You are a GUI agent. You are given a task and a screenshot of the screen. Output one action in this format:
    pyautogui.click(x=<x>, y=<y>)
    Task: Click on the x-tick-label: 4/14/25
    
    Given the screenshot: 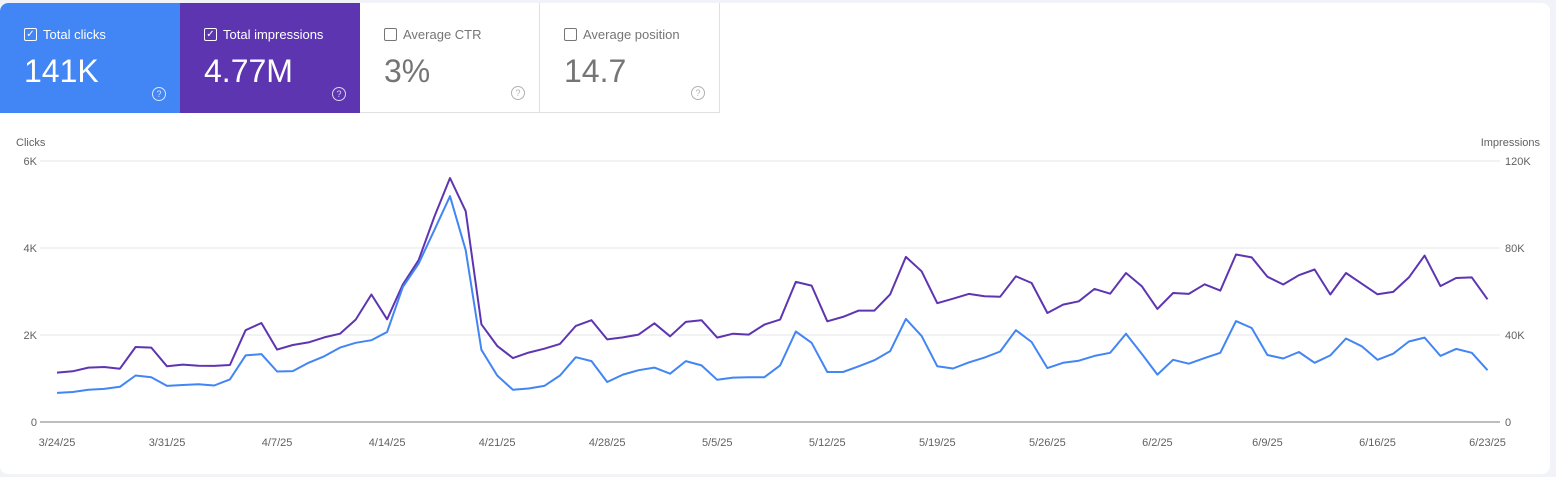 What is the action you would take?
    pyautogui.click(x=387, y=443)
    